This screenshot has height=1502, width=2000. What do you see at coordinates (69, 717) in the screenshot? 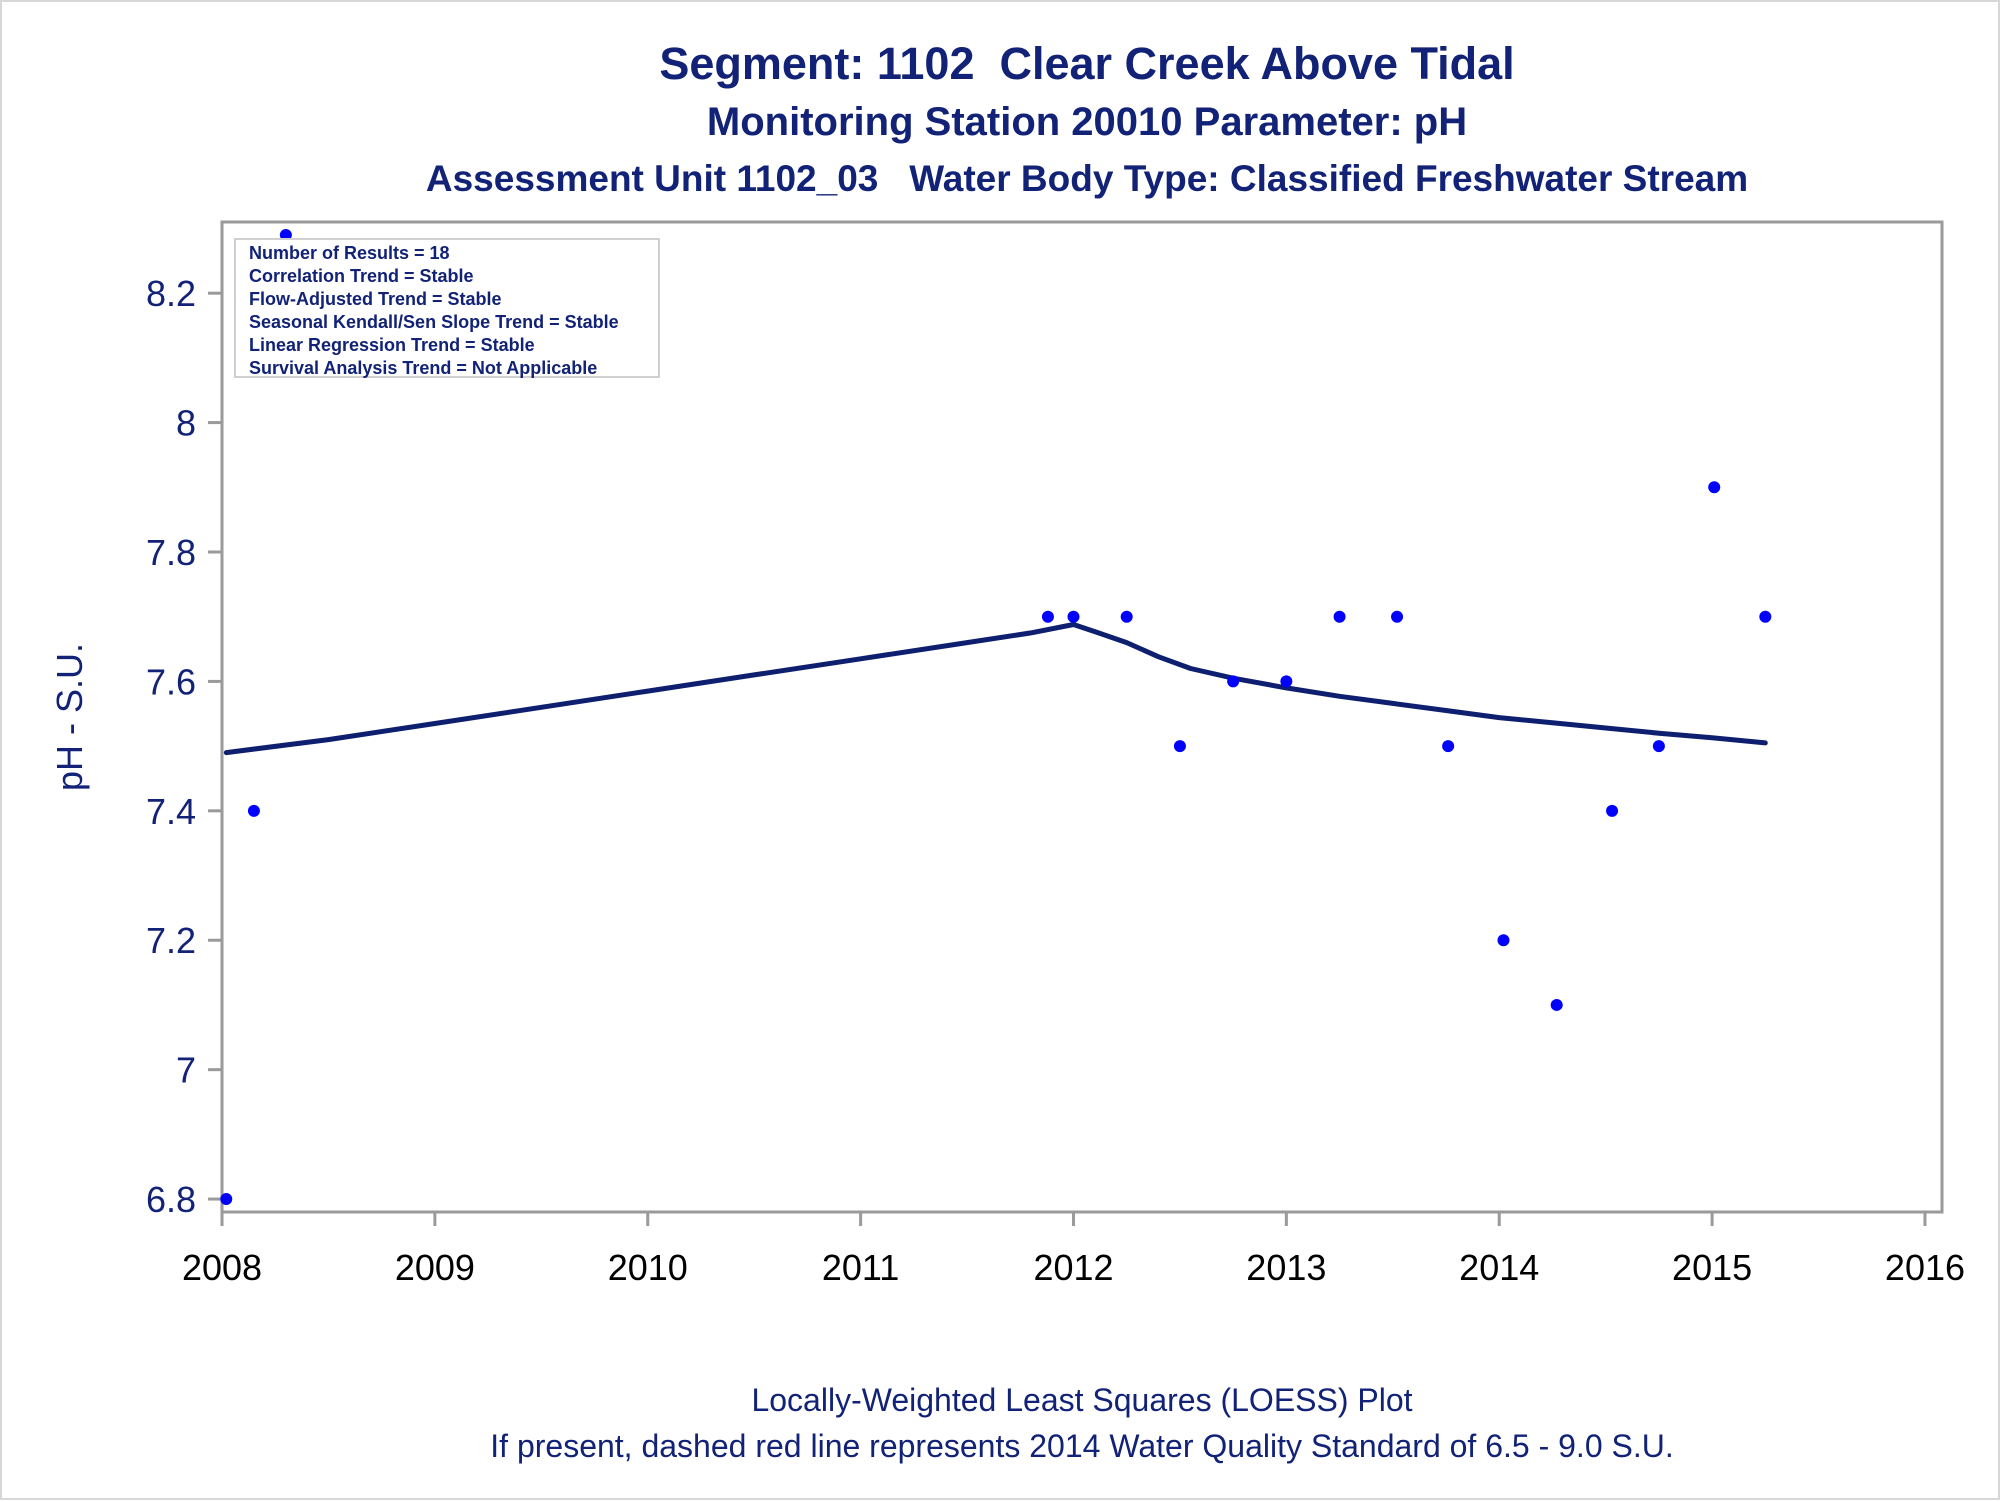
I see `y-axis-label: pH - S.U.` at bounding box center [69, 717].